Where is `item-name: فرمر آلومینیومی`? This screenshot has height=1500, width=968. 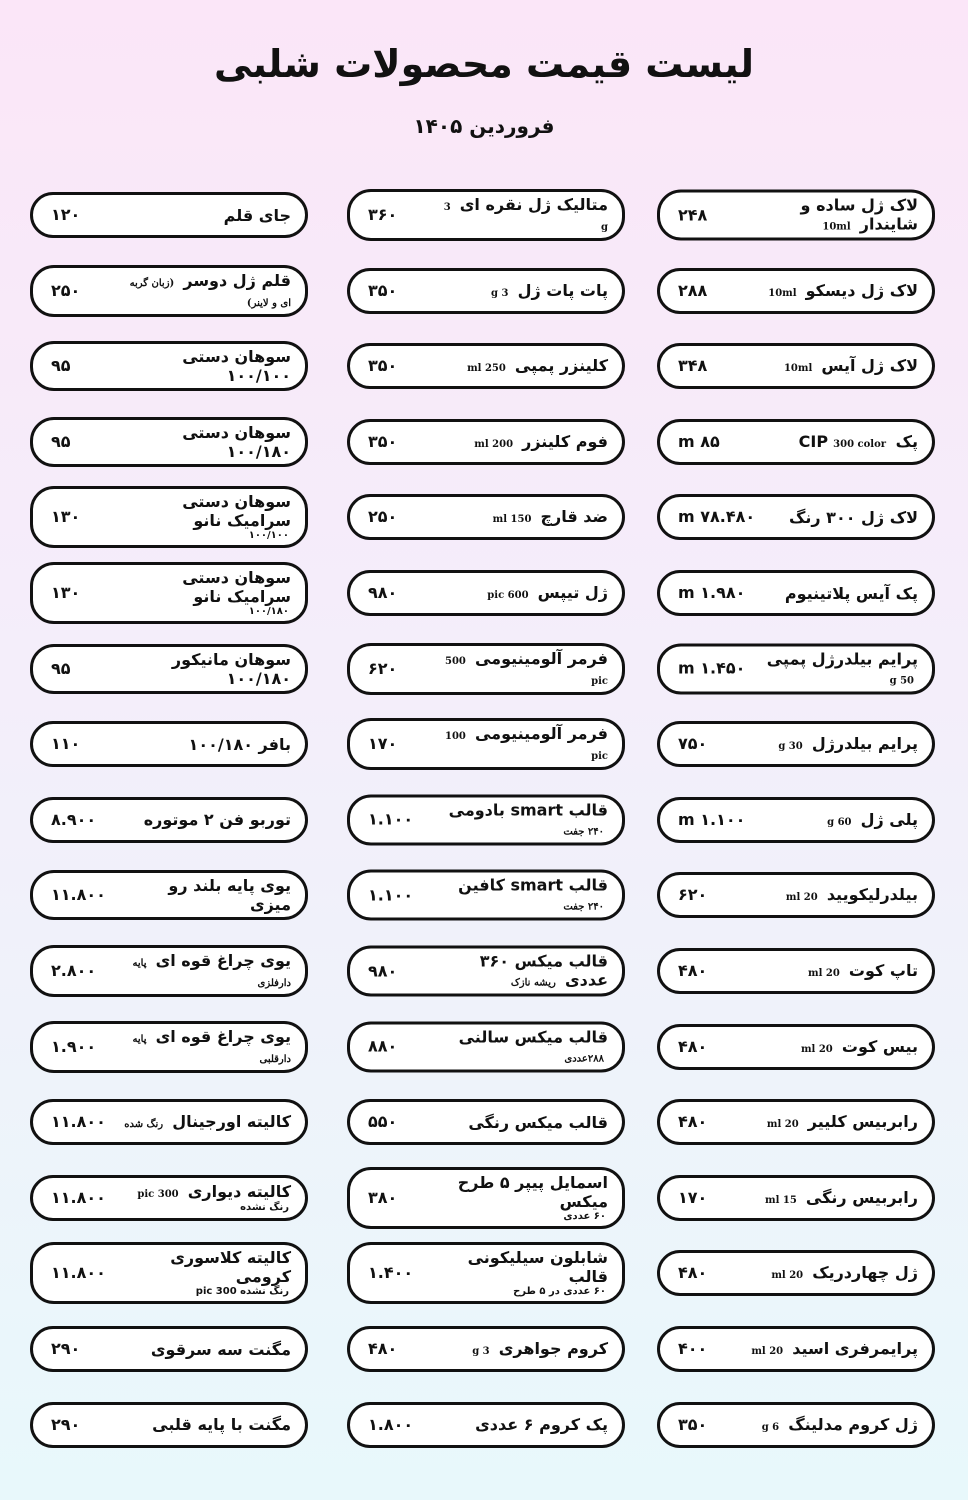 item-name: فرمر آلومینیومی is located at coordinates (541, 734).